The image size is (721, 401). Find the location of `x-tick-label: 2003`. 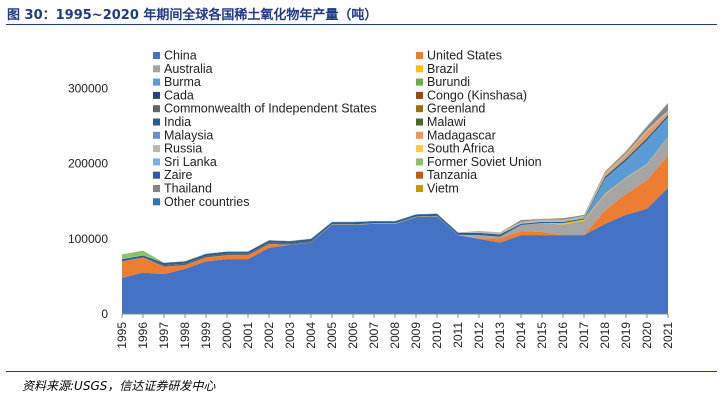

x-tick-label: 2003 is located at coordinates (290, 335).